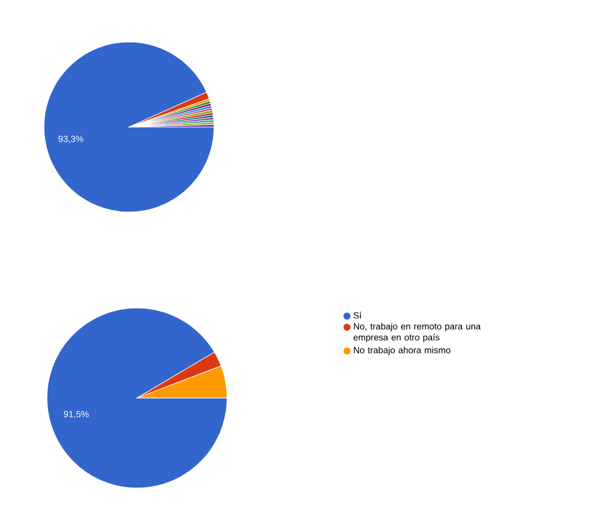 This screenshot has width=595, height=505. Describe the element at coordinates (402, 351) in the screenshot. I see `legend-label: No trabajo ahora mismo` at that location.